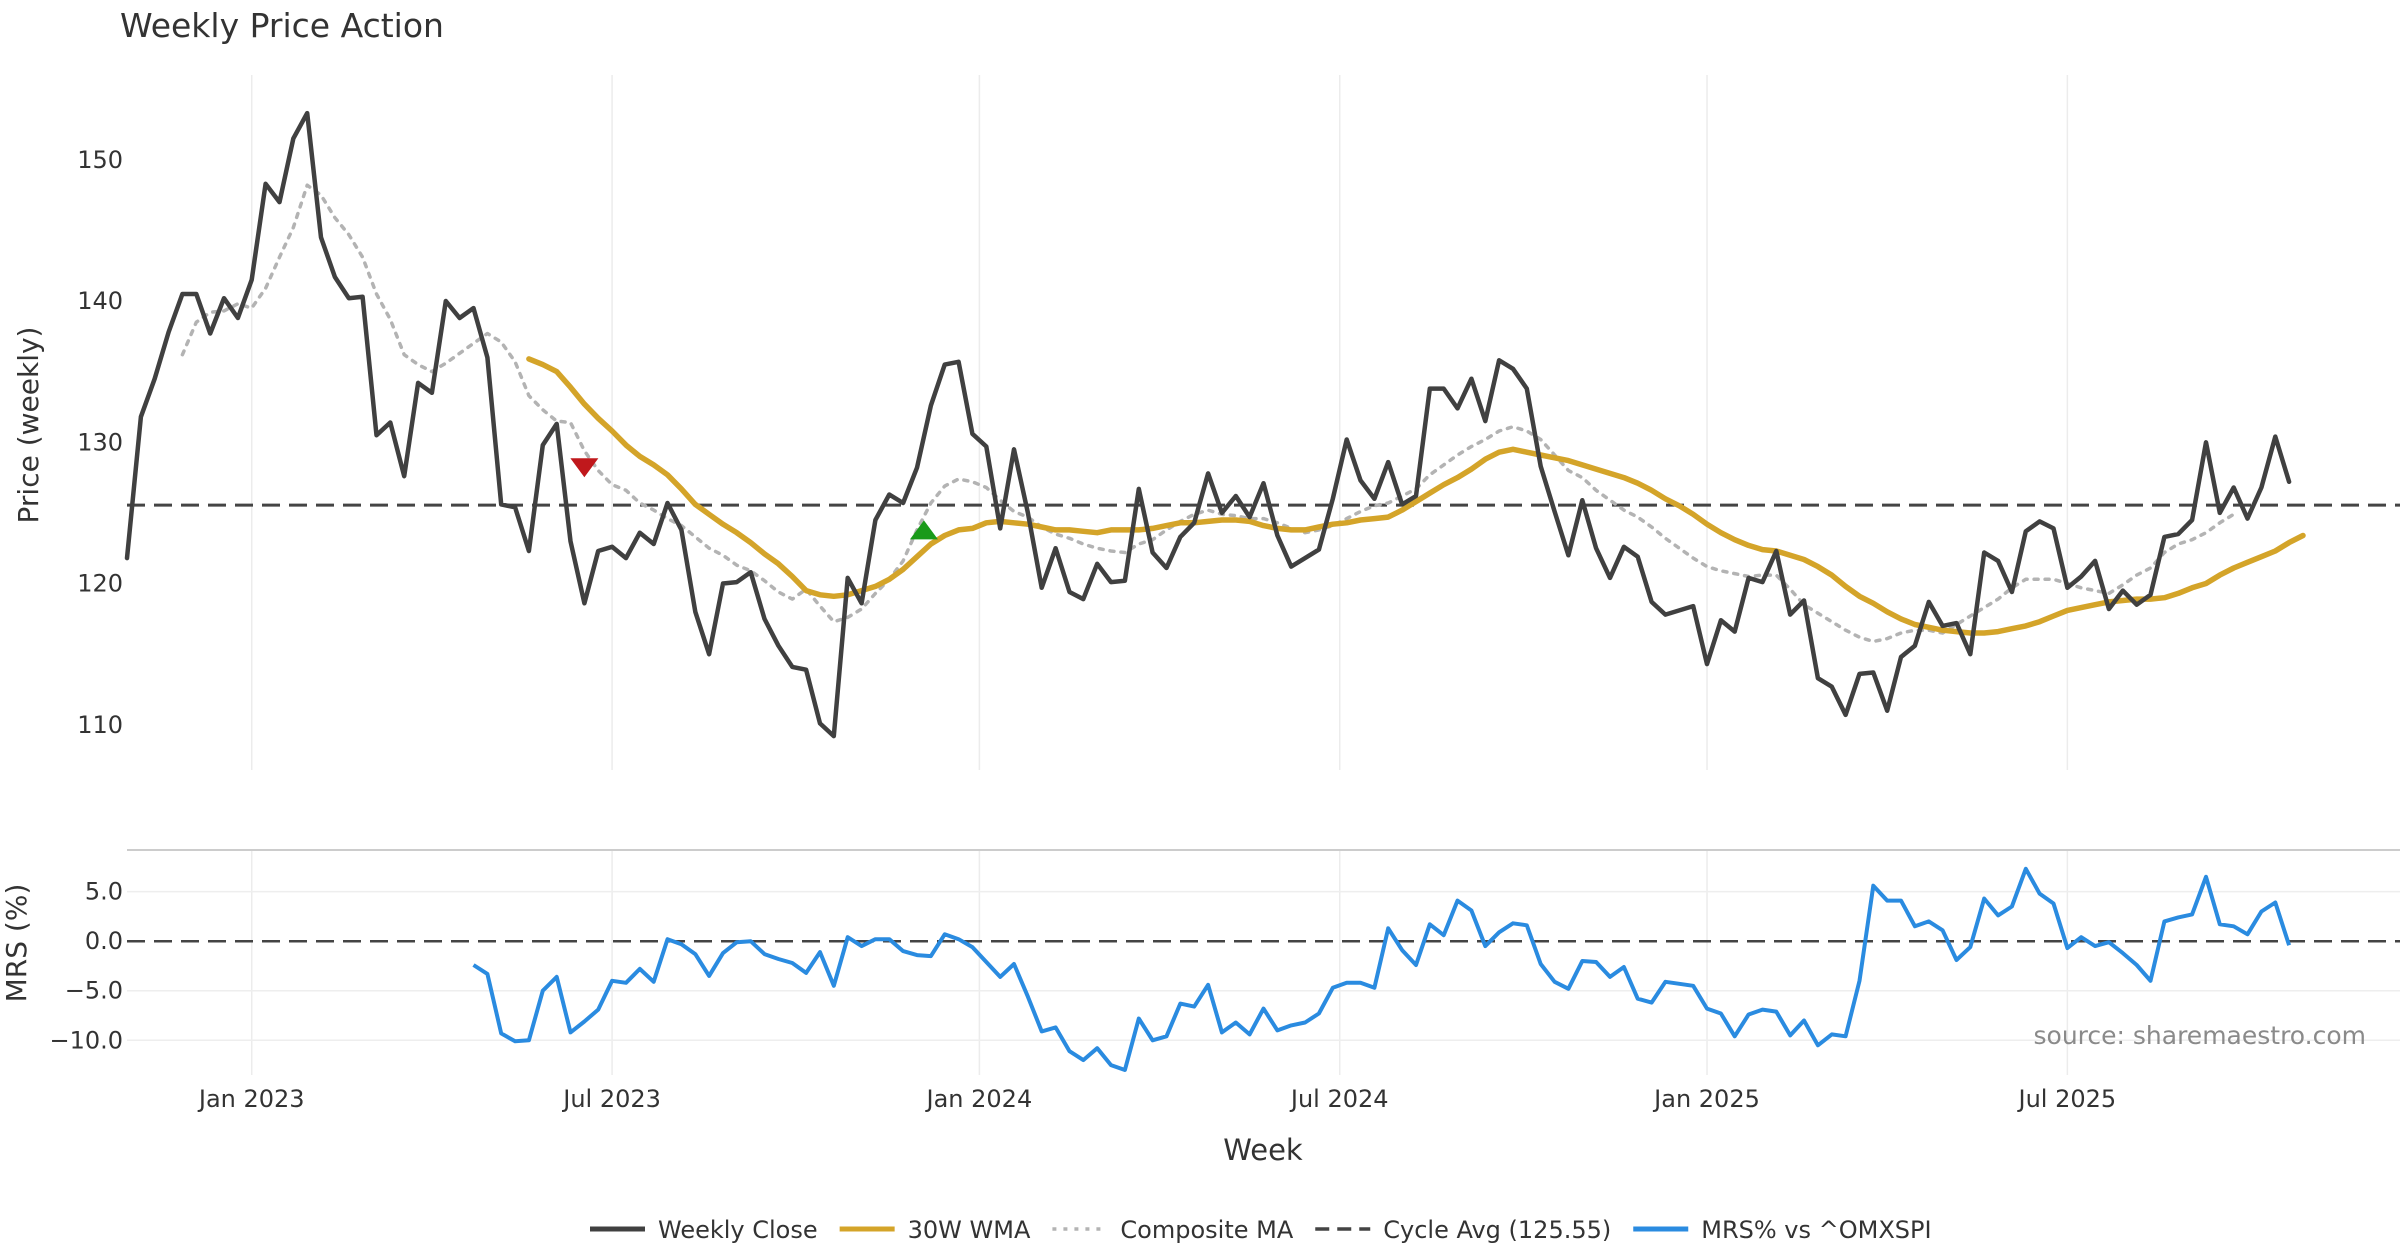 This screenshot has width=2400, height=1260. I want to click on buy-signal-marker, so click(923, 530).